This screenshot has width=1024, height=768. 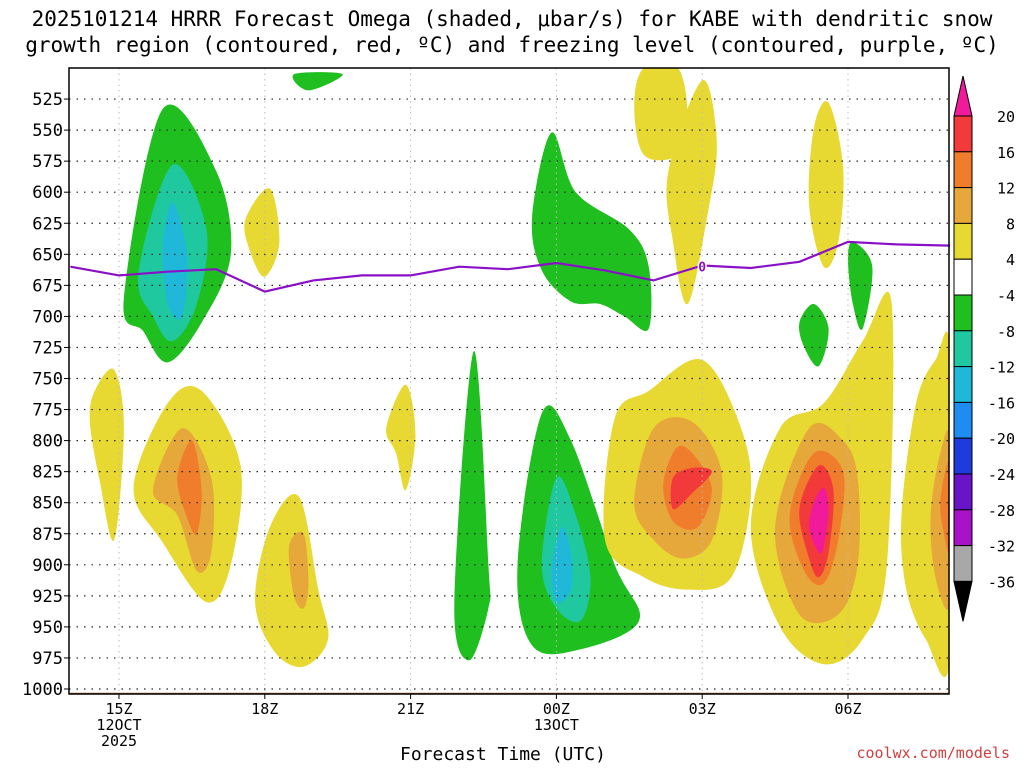 What do you see at coordinates (702, 267) in the screenshot?
I see `freezing-level-label: 0` at bounding box center [702, 267].